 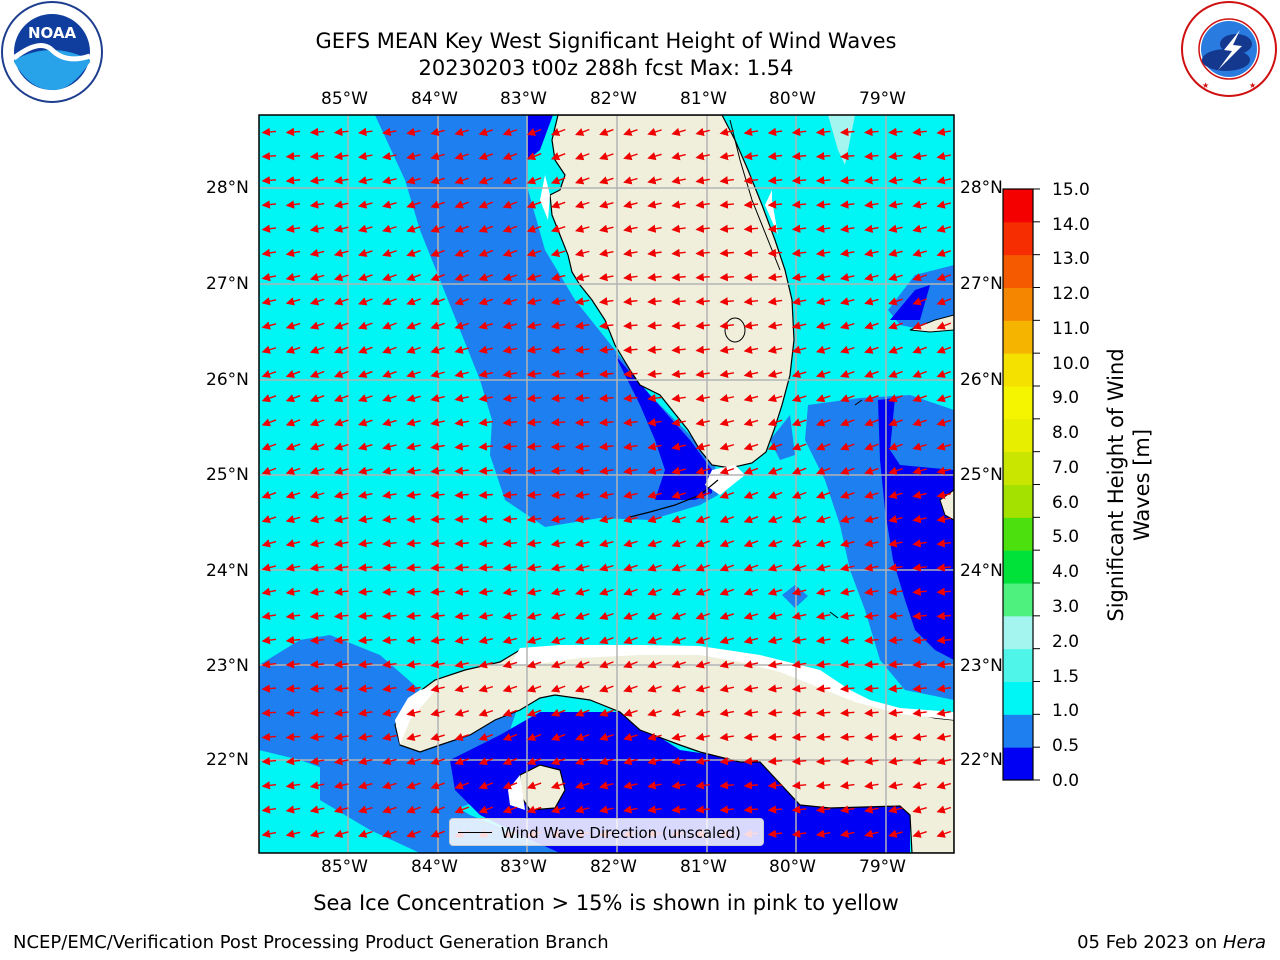 I want to click on lat-label-left: 28°N, so click(x=227, y=188).